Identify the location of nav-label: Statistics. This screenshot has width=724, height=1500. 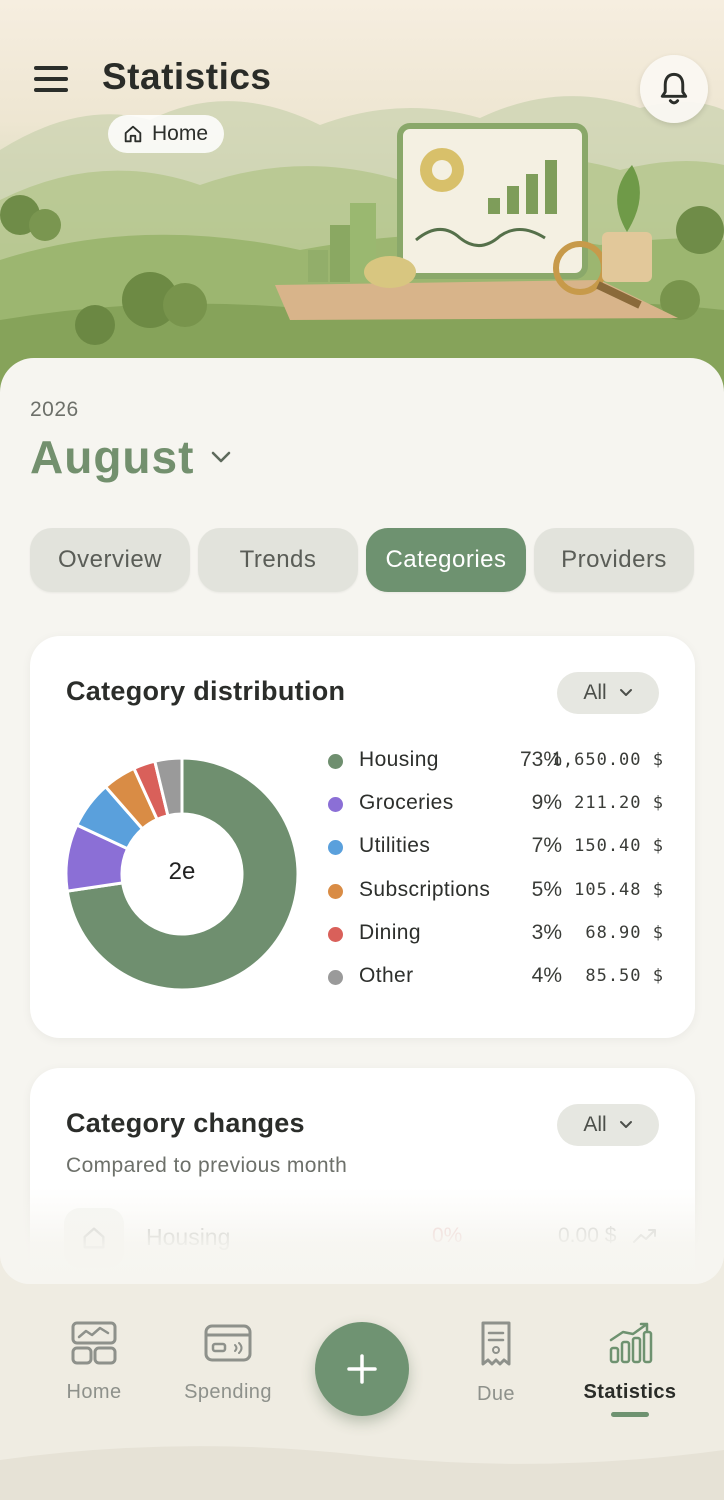
(630, 1392).